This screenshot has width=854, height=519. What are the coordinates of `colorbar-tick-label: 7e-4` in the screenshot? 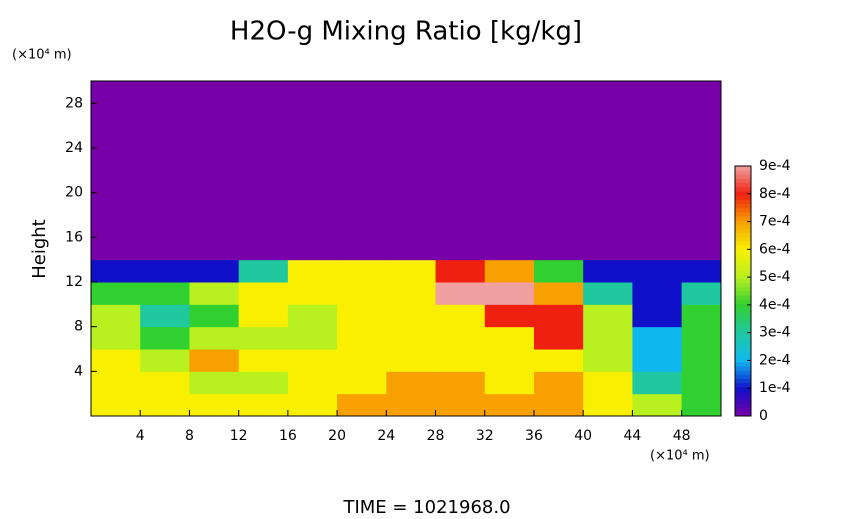 It's located at (775, 222).